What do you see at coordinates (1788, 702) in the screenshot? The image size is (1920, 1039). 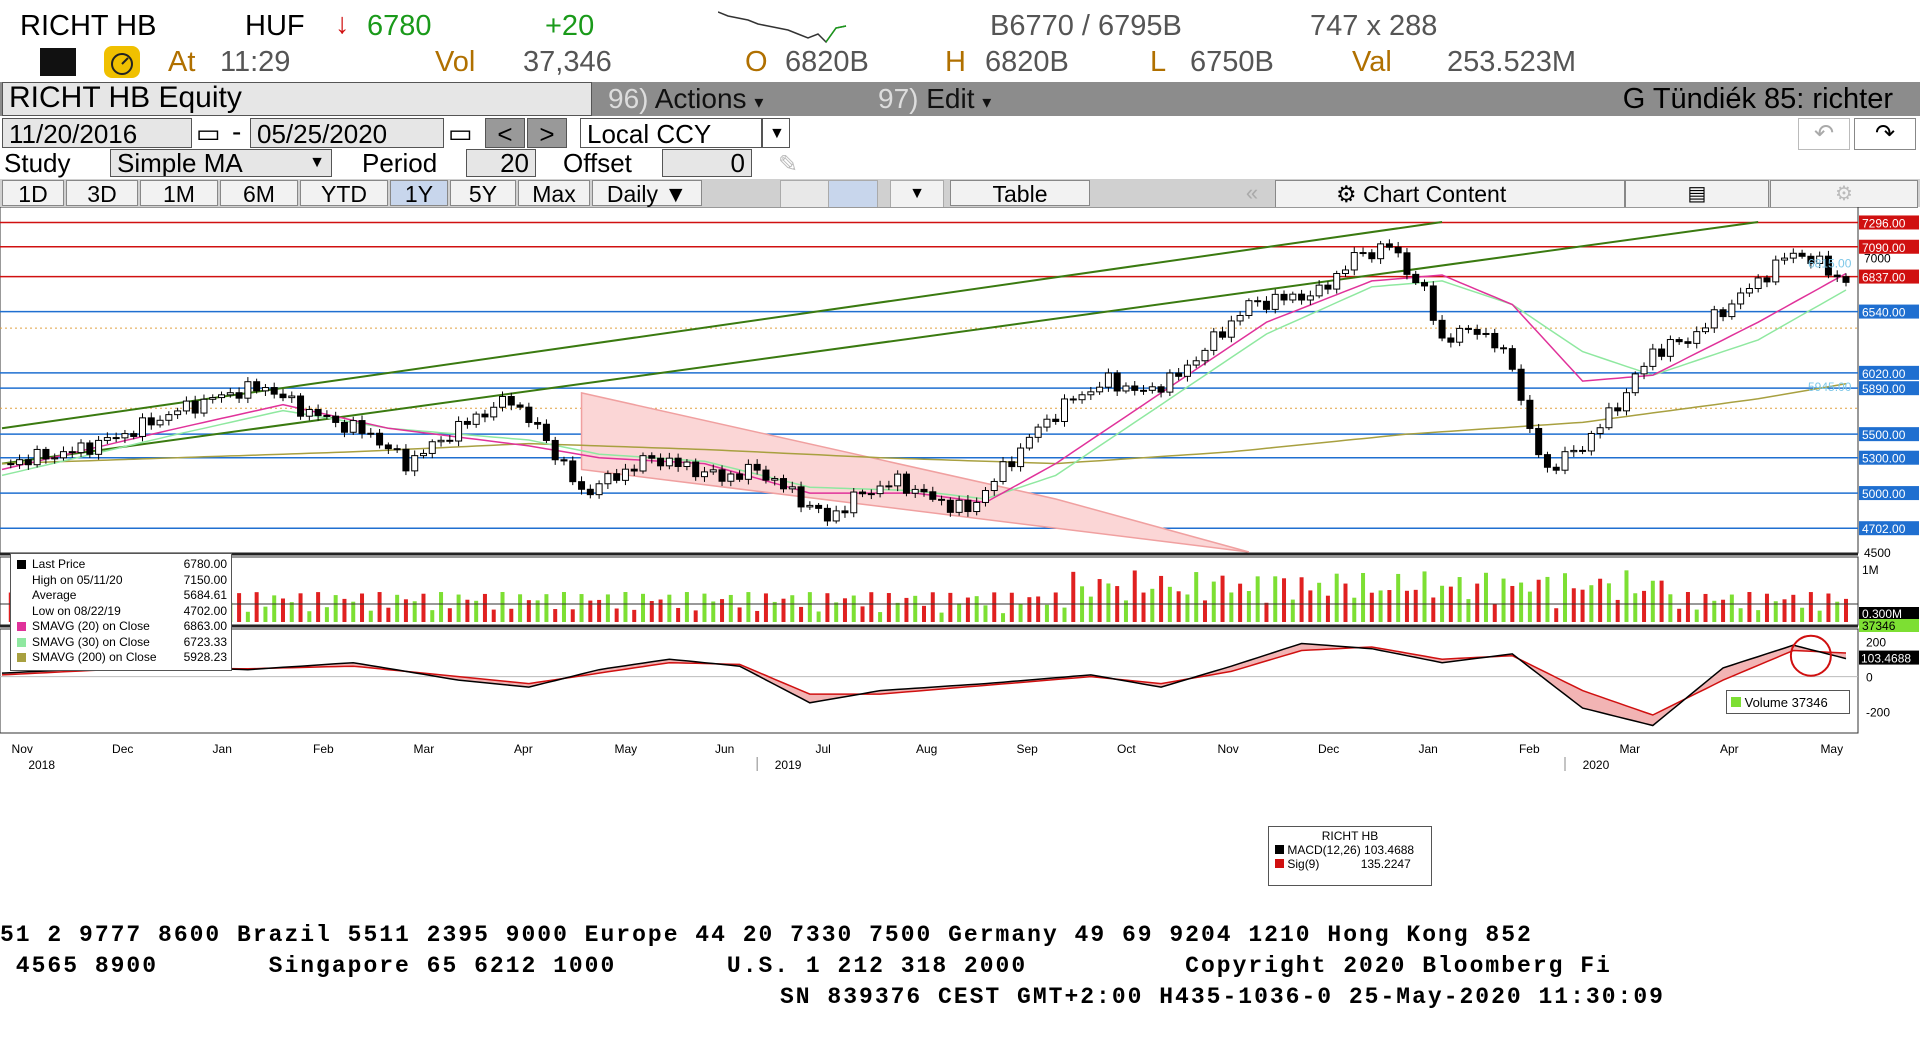 I see `volume-legend: Volume 37346` at bounding box center [1788, 702].